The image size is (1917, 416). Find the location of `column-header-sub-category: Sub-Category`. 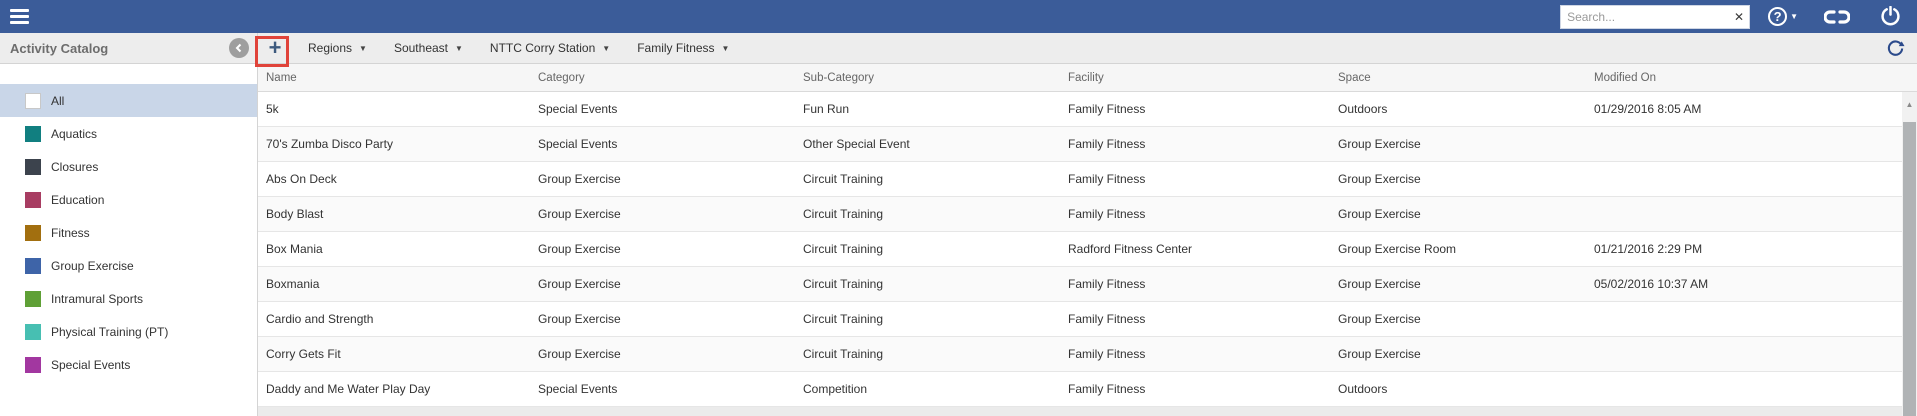

column-header-sub-category: Sub-Category is located at coordinates (838, 77).